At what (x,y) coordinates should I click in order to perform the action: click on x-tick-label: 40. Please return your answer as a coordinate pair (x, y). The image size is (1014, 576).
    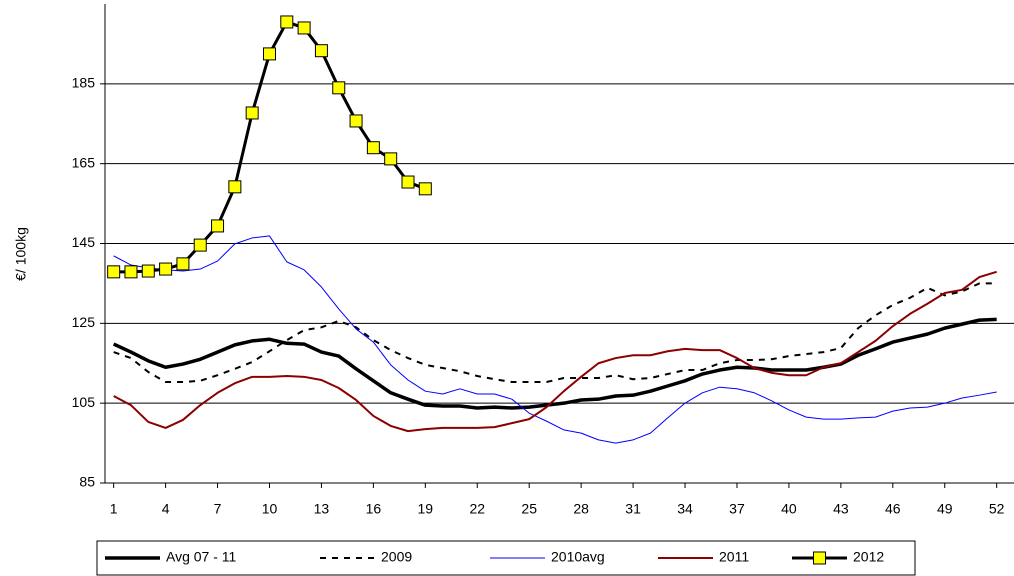
    Looking at the image, I should click on (789, 509).